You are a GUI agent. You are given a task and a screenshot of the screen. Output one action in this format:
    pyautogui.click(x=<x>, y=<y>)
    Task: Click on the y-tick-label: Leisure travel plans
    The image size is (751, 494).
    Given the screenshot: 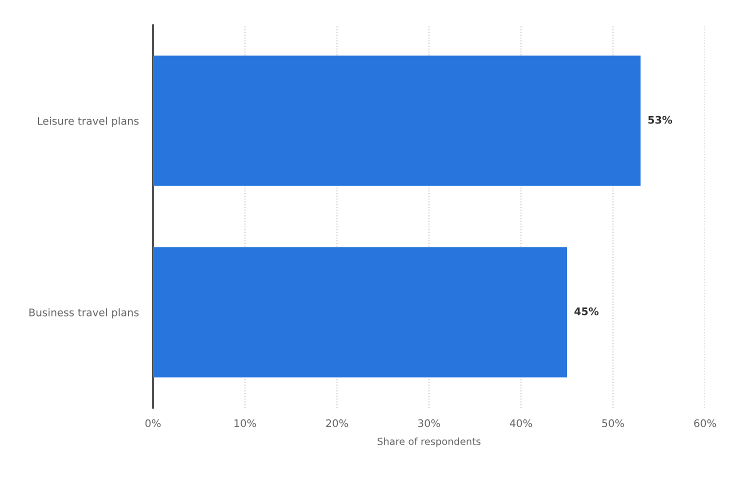 What is the action you would take?
    pyautogui.click(x=88, y=121)
    